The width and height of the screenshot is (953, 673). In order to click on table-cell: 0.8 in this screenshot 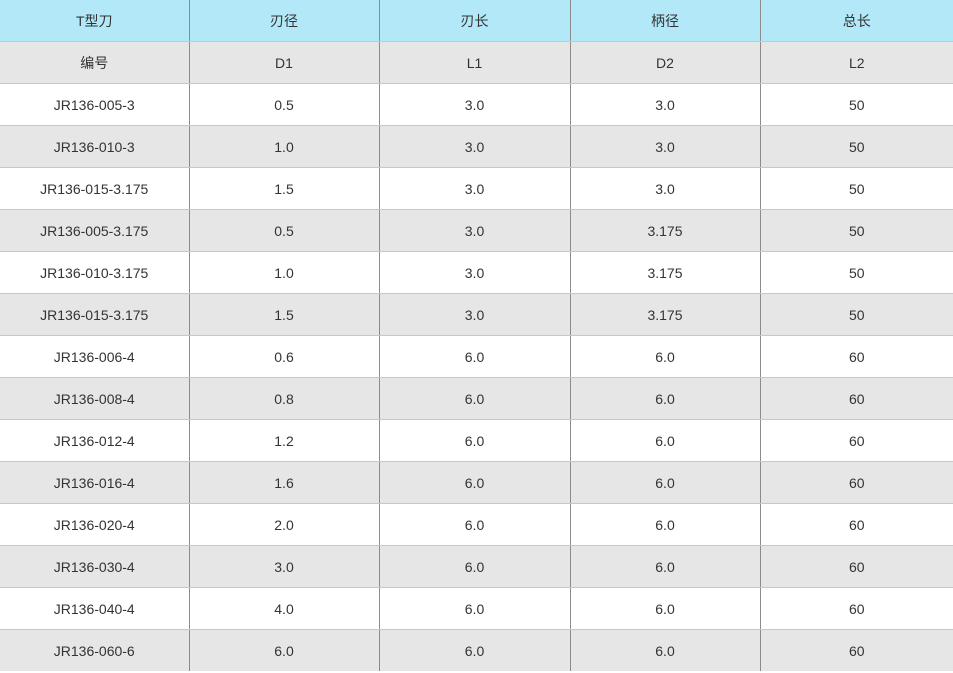, I will do `click(284, 398)`.